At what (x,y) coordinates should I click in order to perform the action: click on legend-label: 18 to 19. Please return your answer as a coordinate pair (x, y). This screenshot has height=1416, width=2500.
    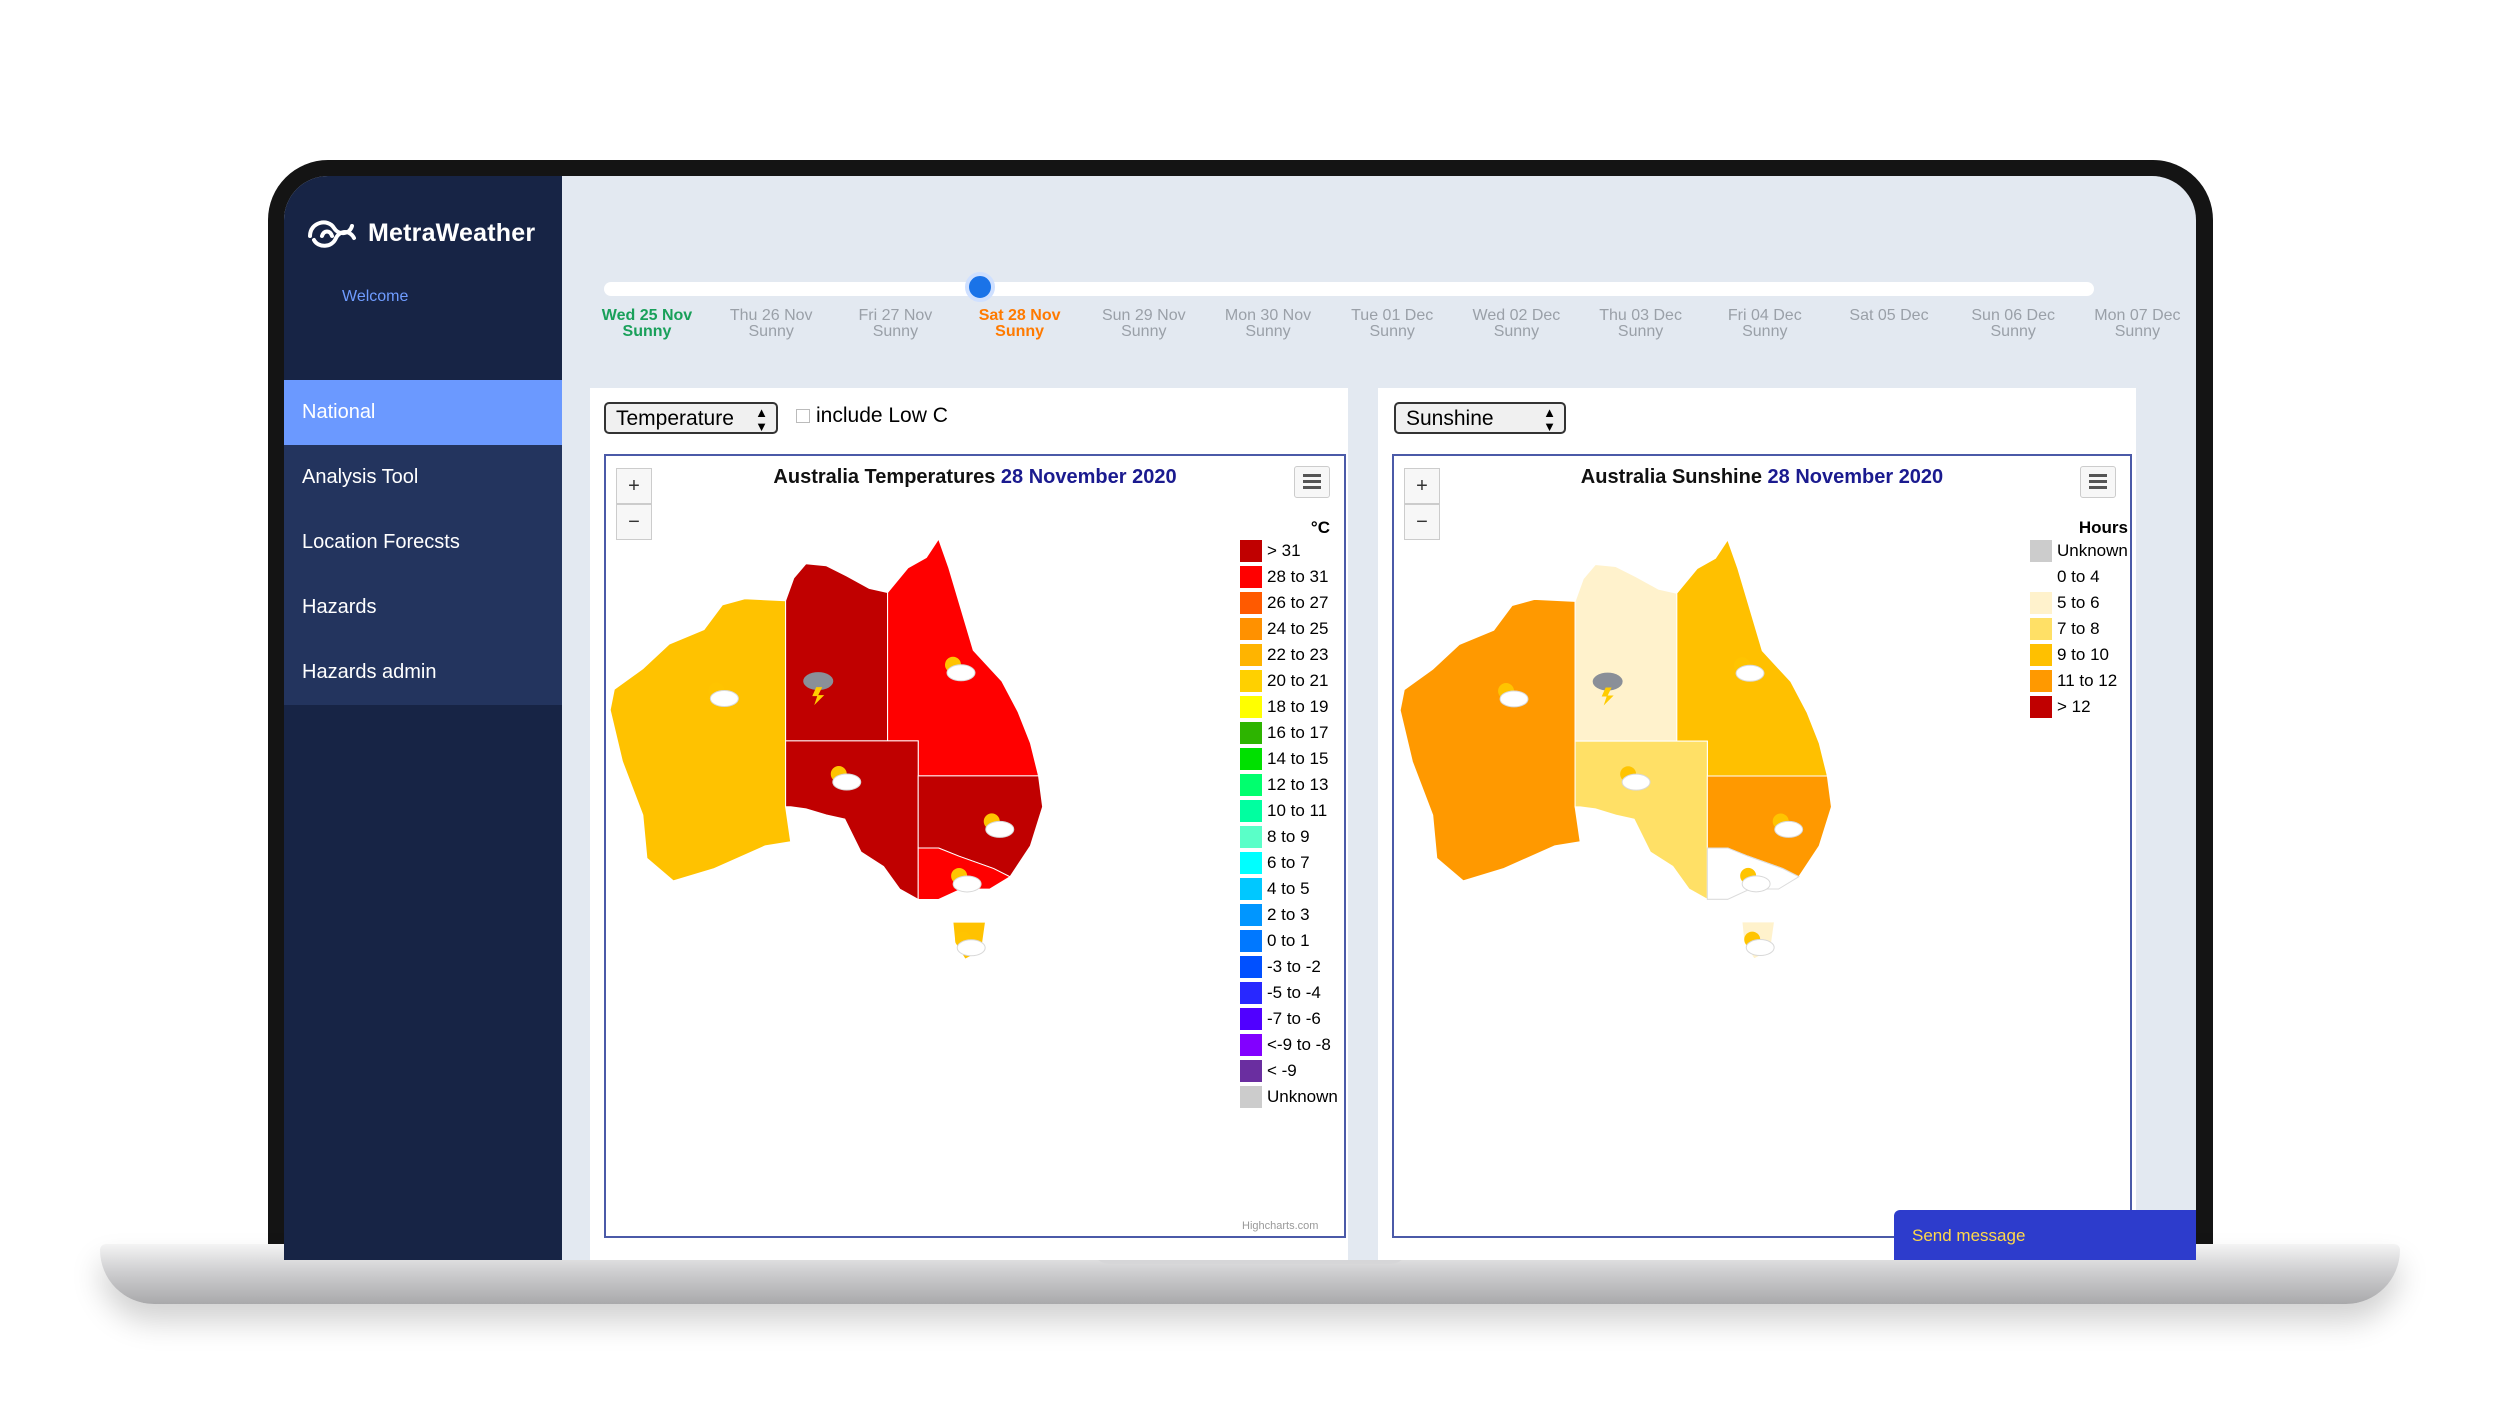
    Looking at the image, I should click on (1298, 706).